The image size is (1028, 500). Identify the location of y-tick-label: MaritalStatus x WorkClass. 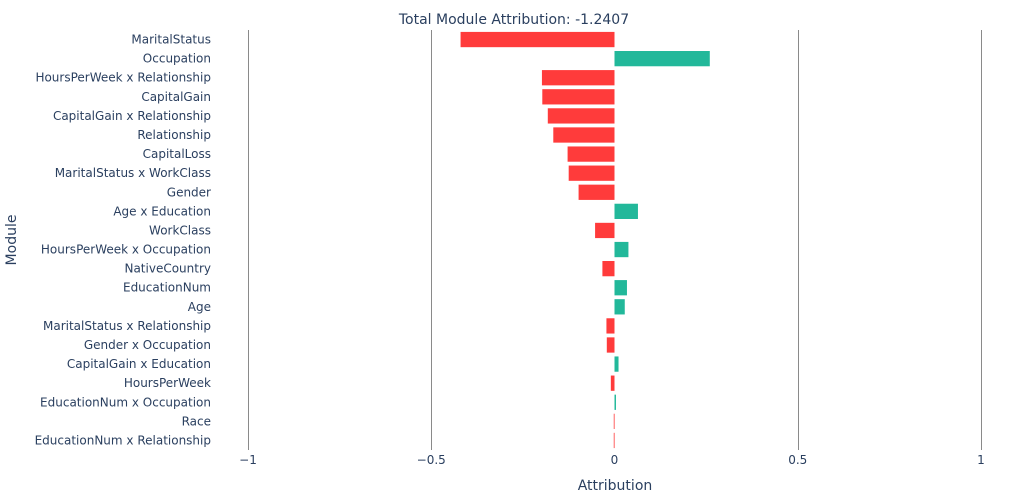
(133, 173).